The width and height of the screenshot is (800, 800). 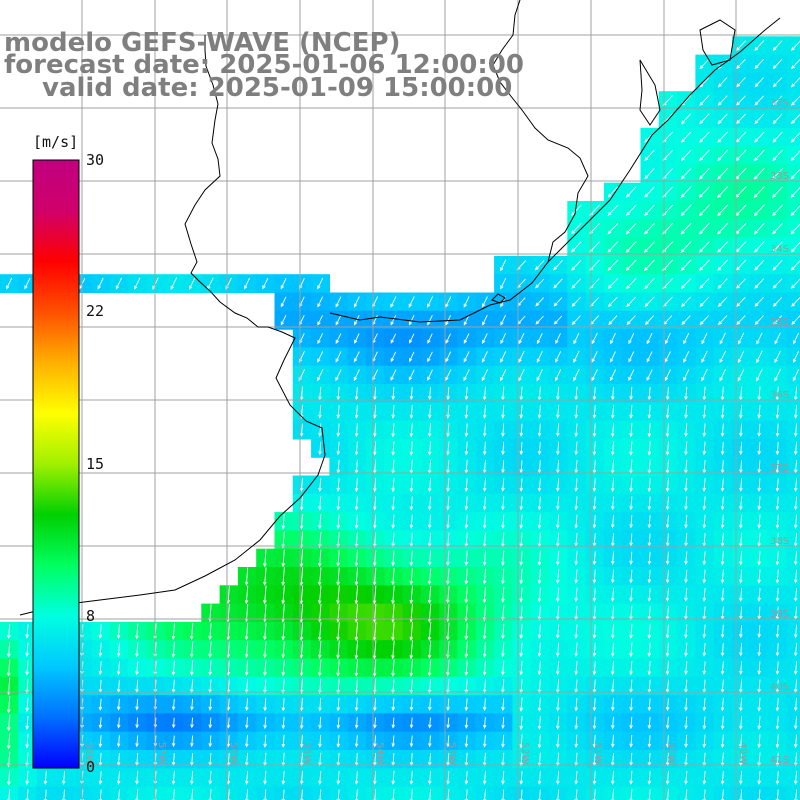 What do you see at coordinates (56, 142) in the screenshot?
I see `colorbar-unit: [m/s]` at bounding box center [56, 142].